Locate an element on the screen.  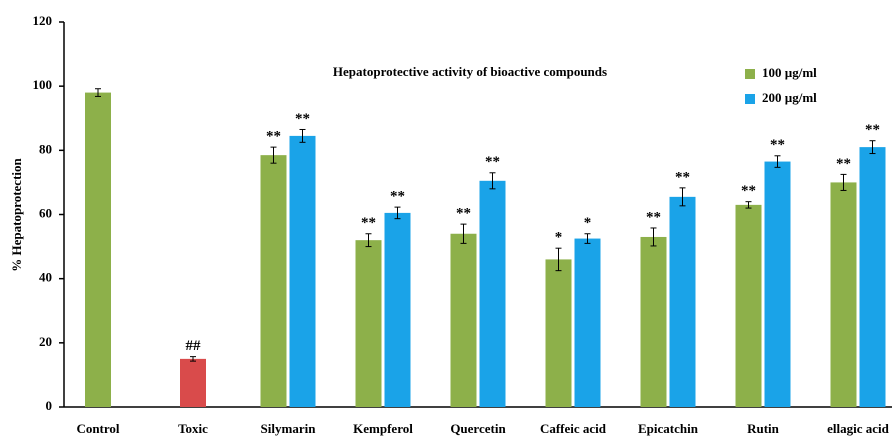
y-axis-label: % Hepatoprotection is located at coordinates (16, 214).